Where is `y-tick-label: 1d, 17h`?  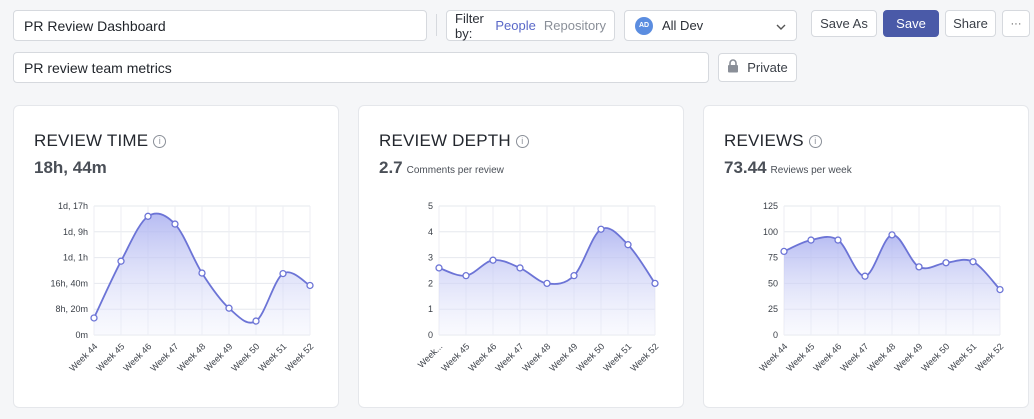 y-tick-label: 1d, 17h is located at coordinates (73, 206).